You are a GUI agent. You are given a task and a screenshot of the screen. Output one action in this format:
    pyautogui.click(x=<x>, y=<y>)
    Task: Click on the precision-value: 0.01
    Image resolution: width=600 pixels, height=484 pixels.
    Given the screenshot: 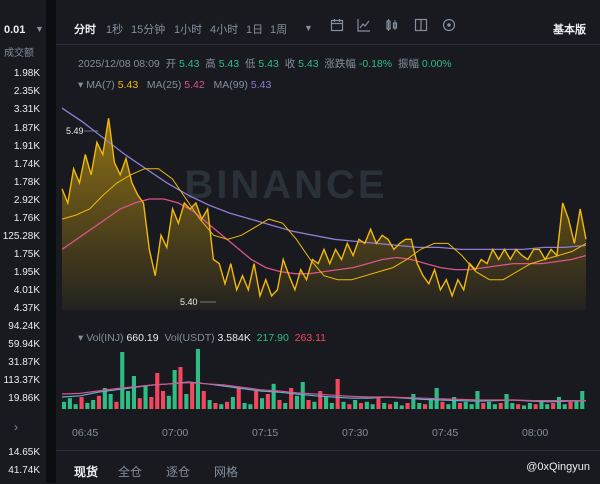 What is the action you would take?
    pyautogui.click(x=15, y=30)
    